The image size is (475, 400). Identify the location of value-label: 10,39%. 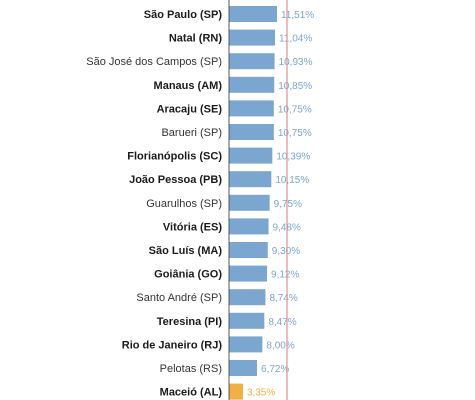
(293, 157).